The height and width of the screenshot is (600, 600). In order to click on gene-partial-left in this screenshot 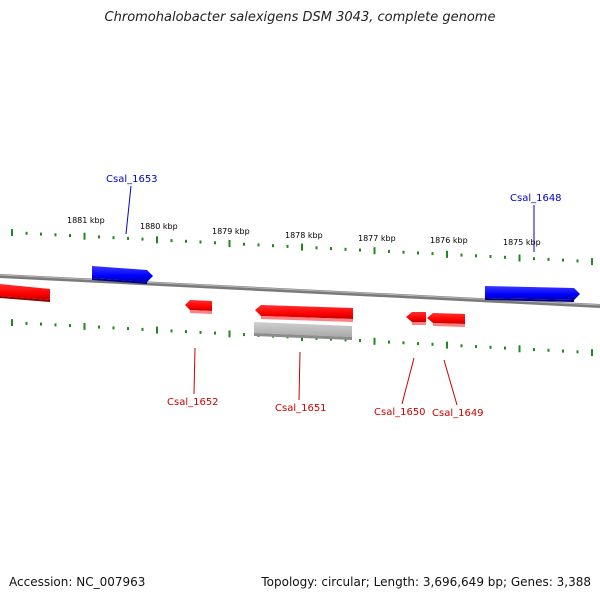, I will do `click(25, 293)`.